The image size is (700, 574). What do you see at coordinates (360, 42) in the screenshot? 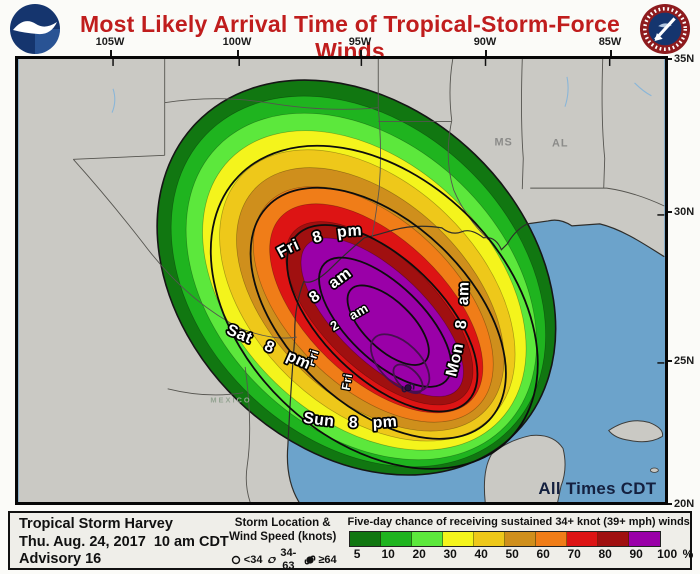
I see `lon-label-95w: 95W` at bounding box center [360, 42].